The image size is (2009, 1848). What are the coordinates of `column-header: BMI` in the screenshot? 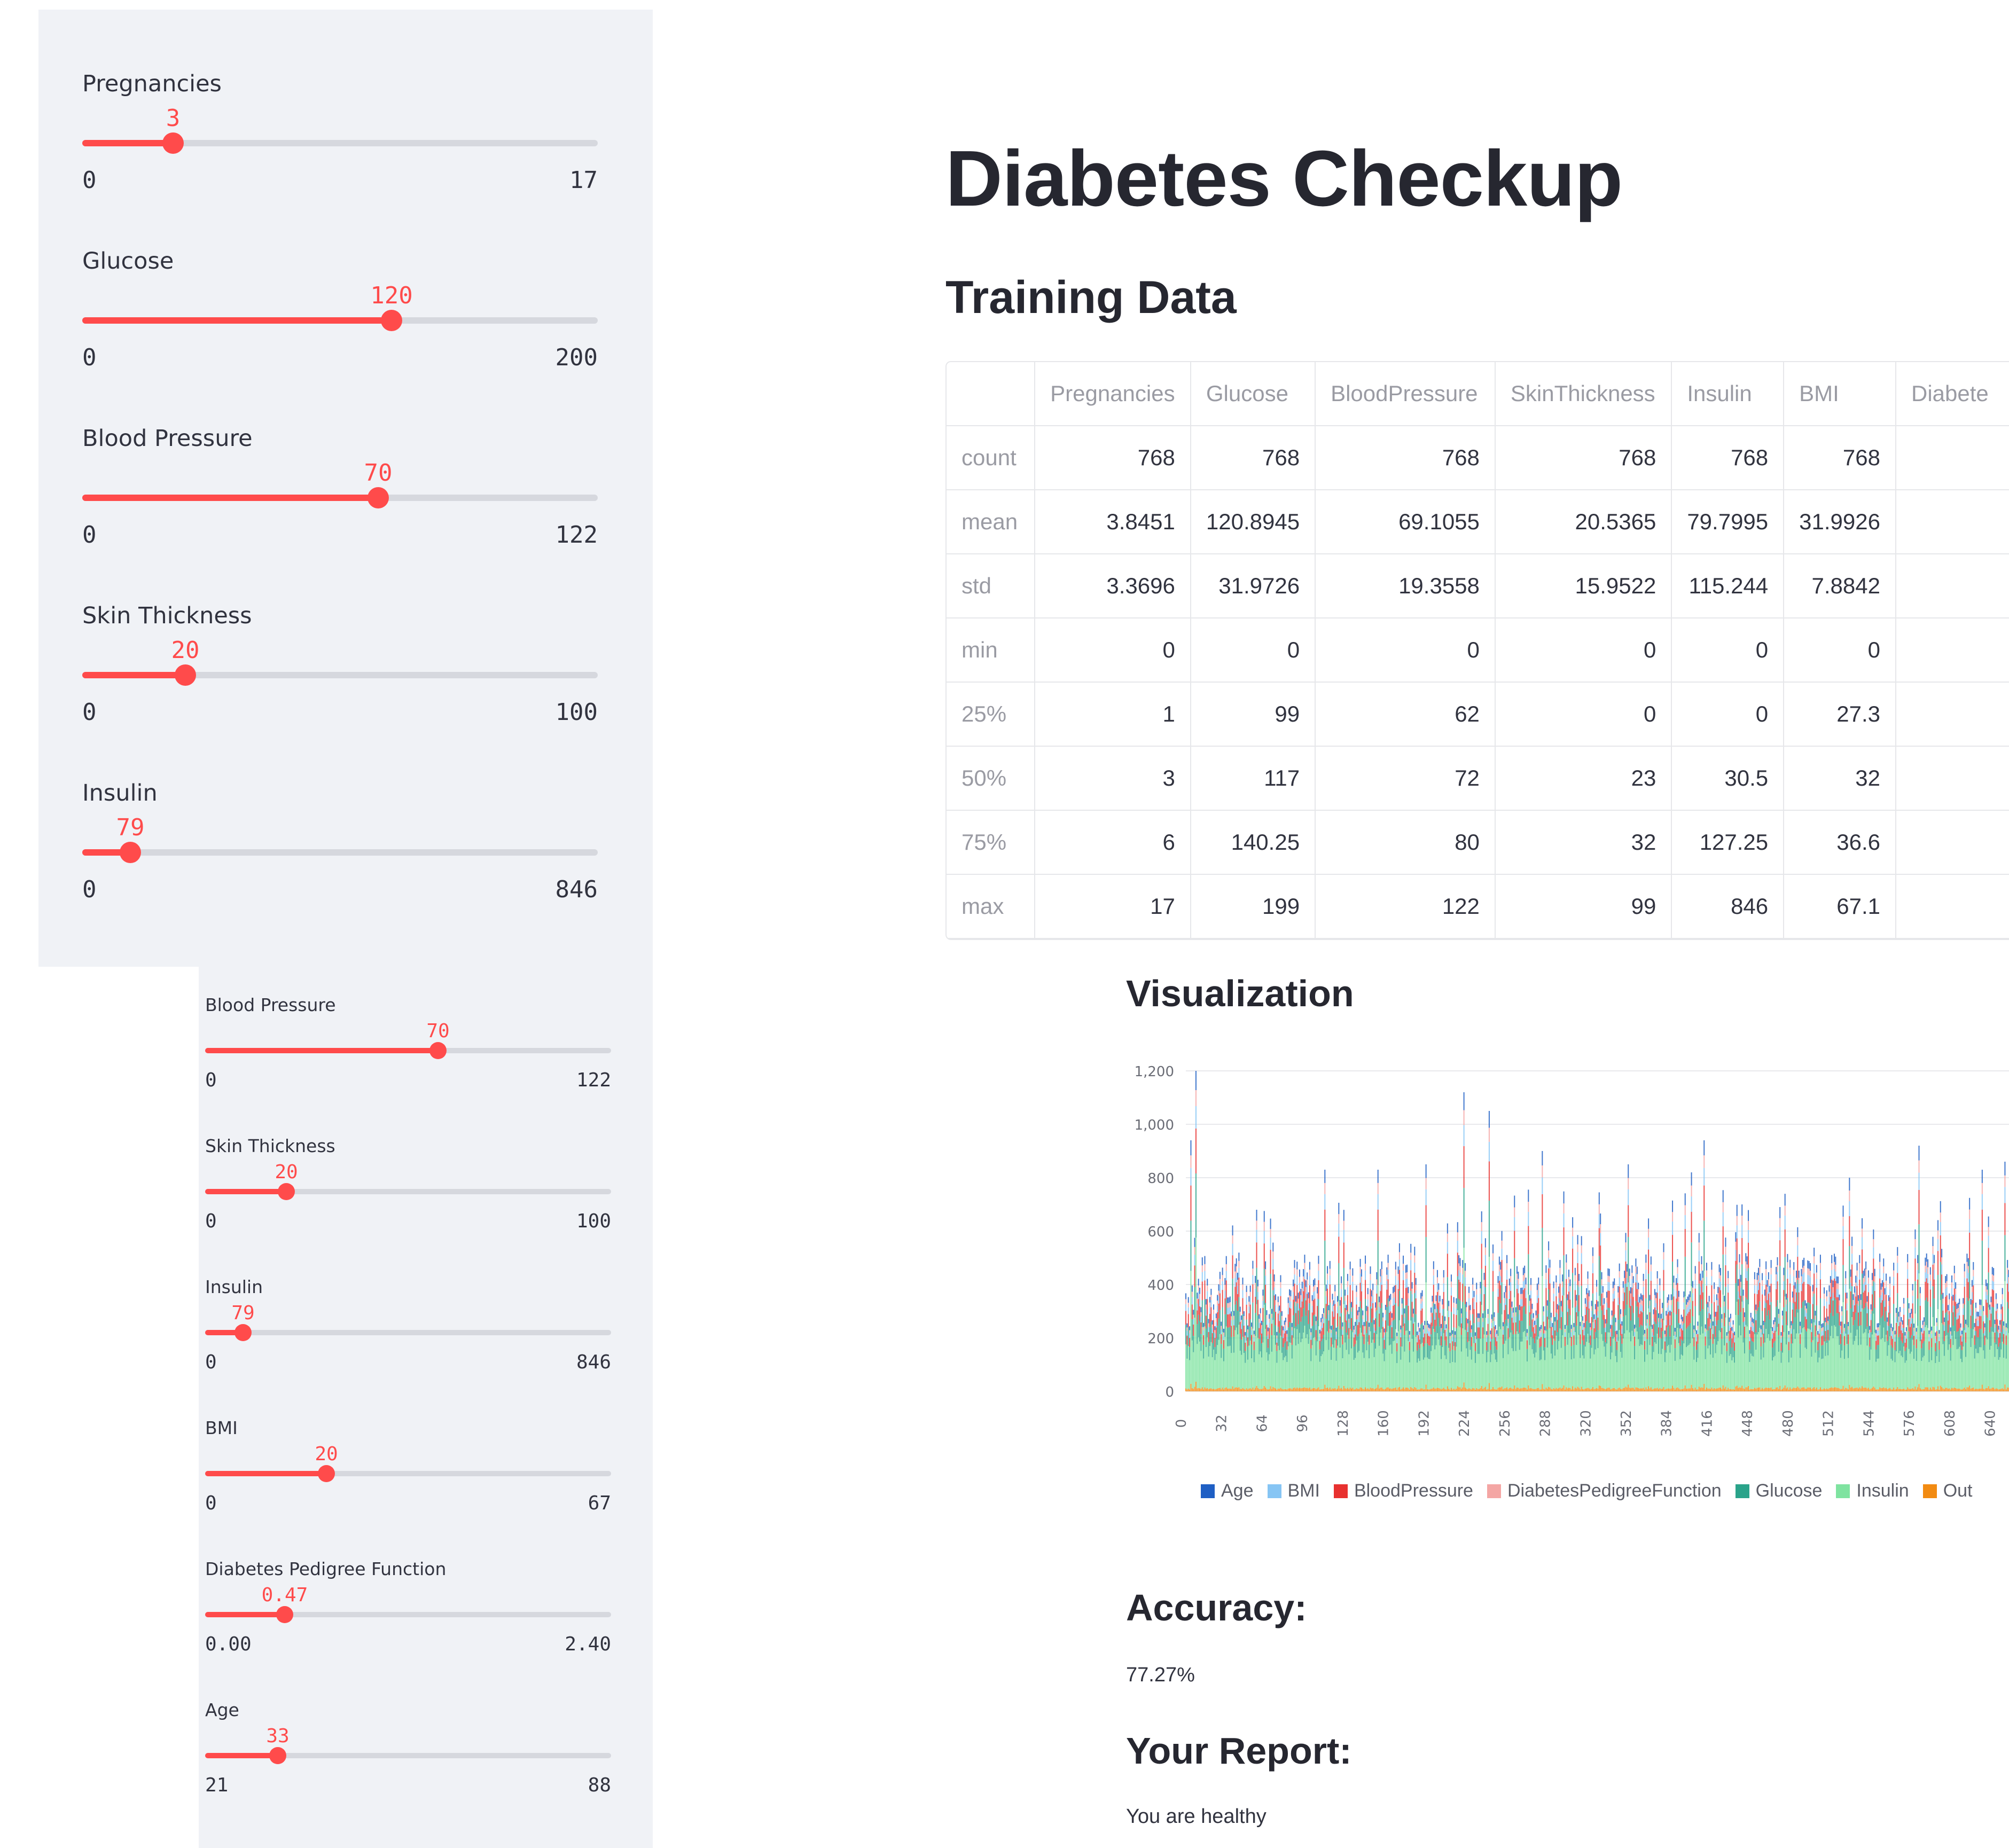 It's located at (1840, 394).